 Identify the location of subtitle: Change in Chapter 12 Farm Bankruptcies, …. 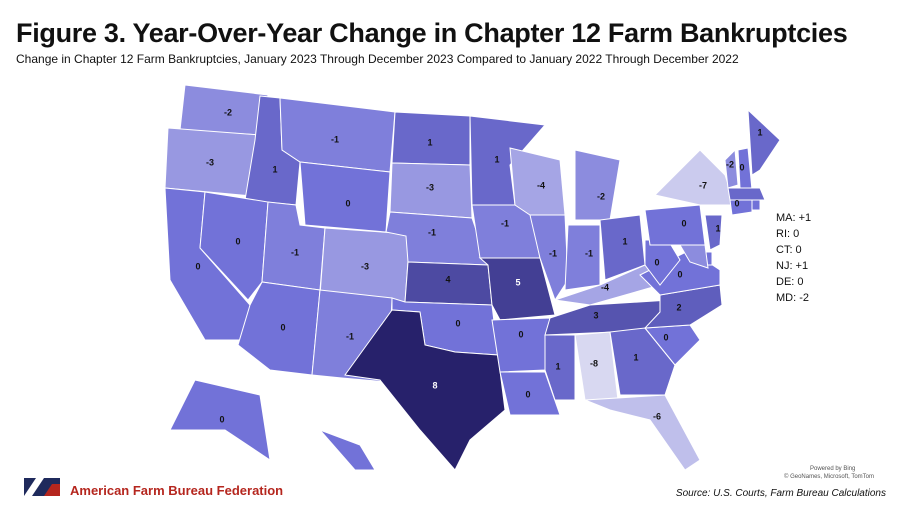
(377, 59).